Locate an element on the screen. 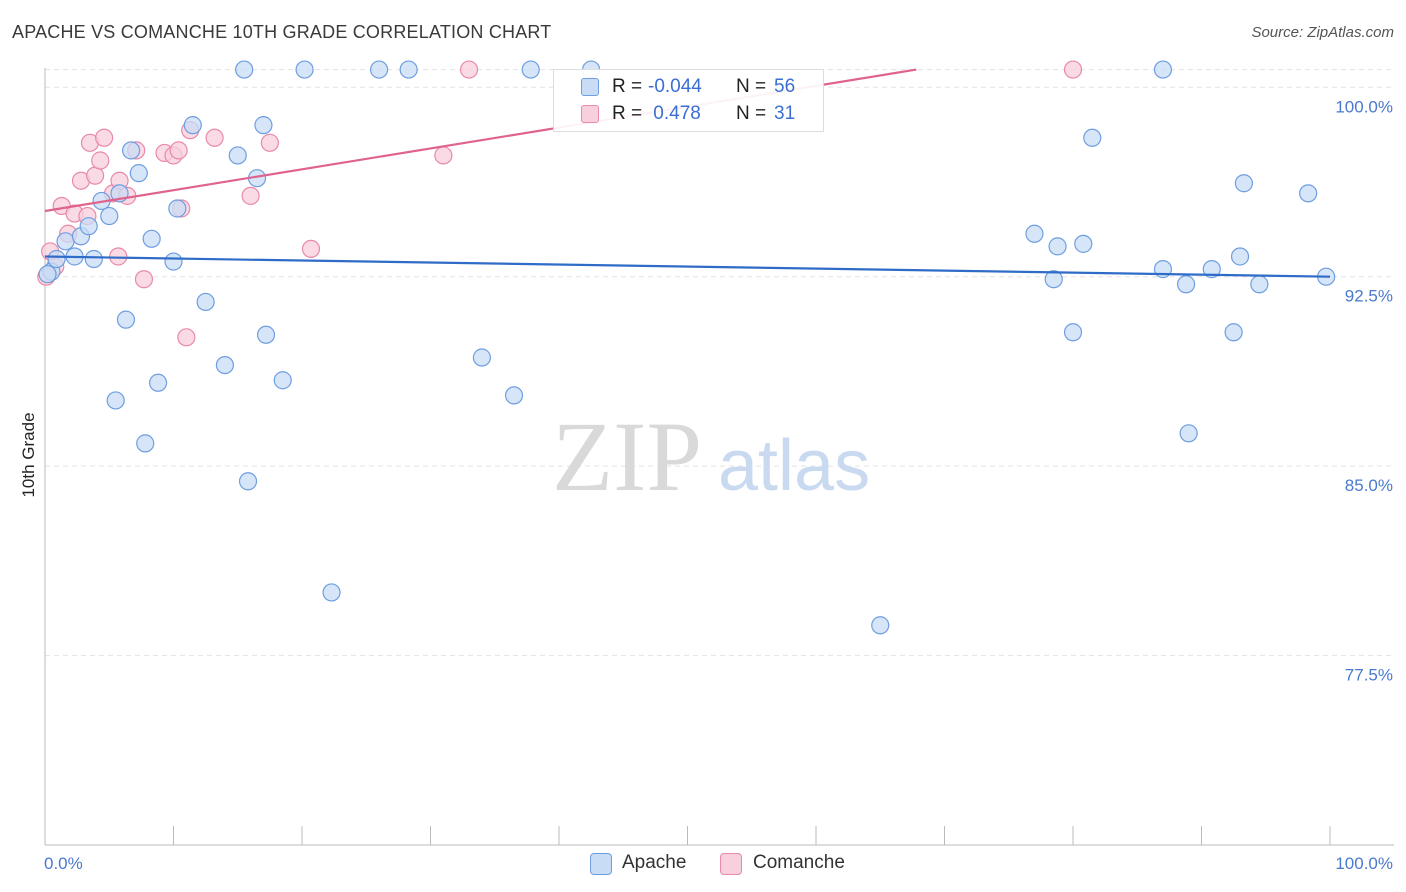 The width and height of the screenshot is (1406, 892). apache-swatch is located at coordinates (590, 87).